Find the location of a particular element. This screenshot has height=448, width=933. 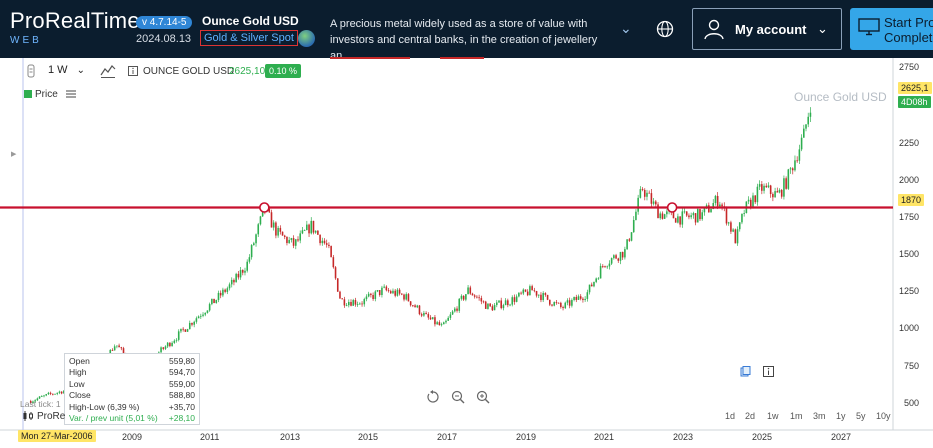

start-pro-button: Start Pro Complet is located at coordinates (891, 29).